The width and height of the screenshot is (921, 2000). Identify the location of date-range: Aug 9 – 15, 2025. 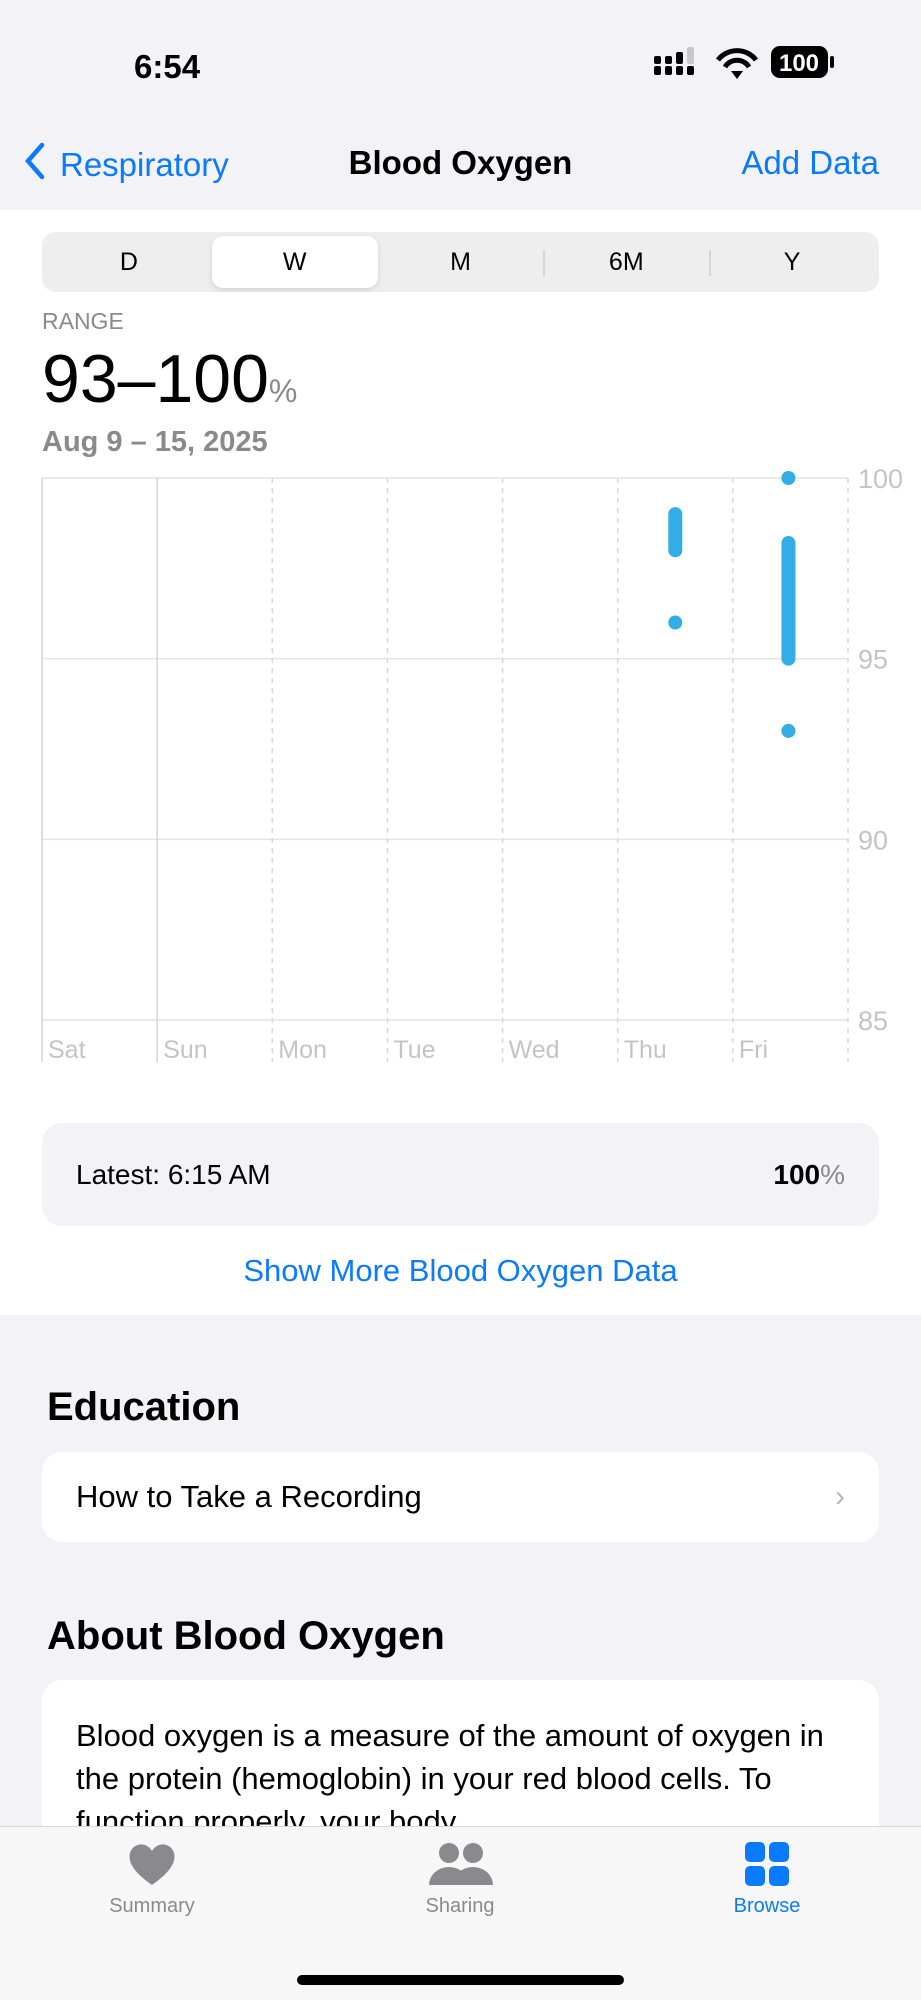
(155, 442).